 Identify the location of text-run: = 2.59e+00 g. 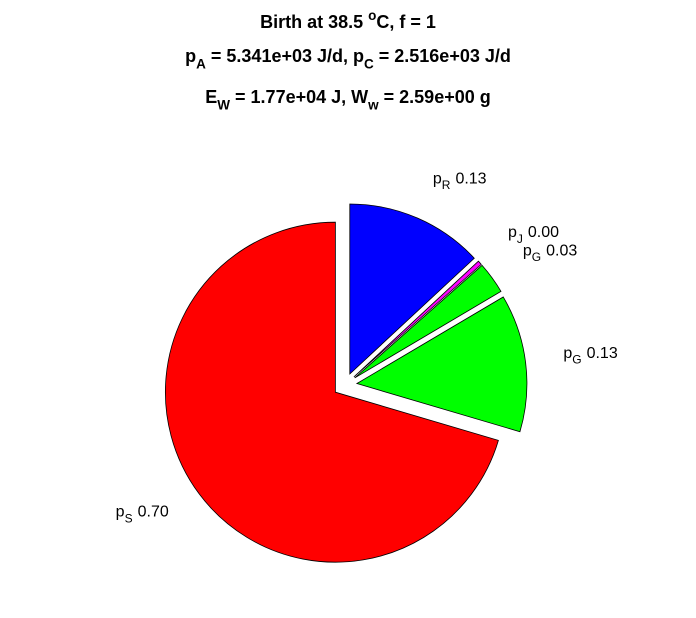
(435, 97).